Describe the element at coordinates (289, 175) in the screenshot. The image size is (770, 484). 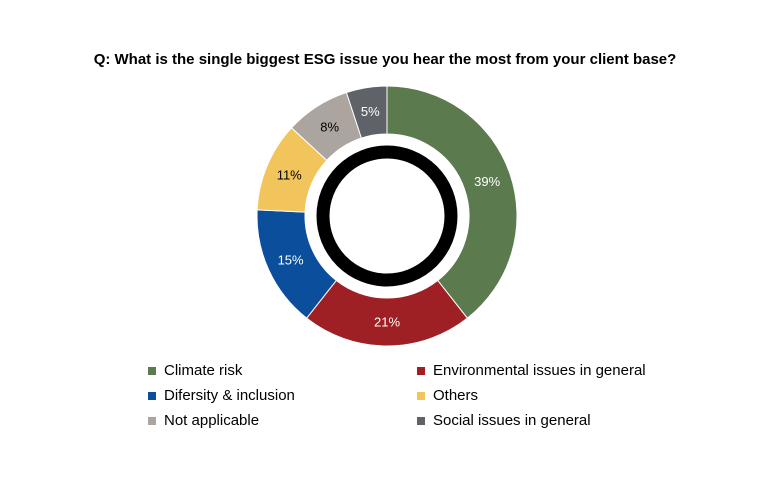
I see `slice-label-3: 11%` at that location.